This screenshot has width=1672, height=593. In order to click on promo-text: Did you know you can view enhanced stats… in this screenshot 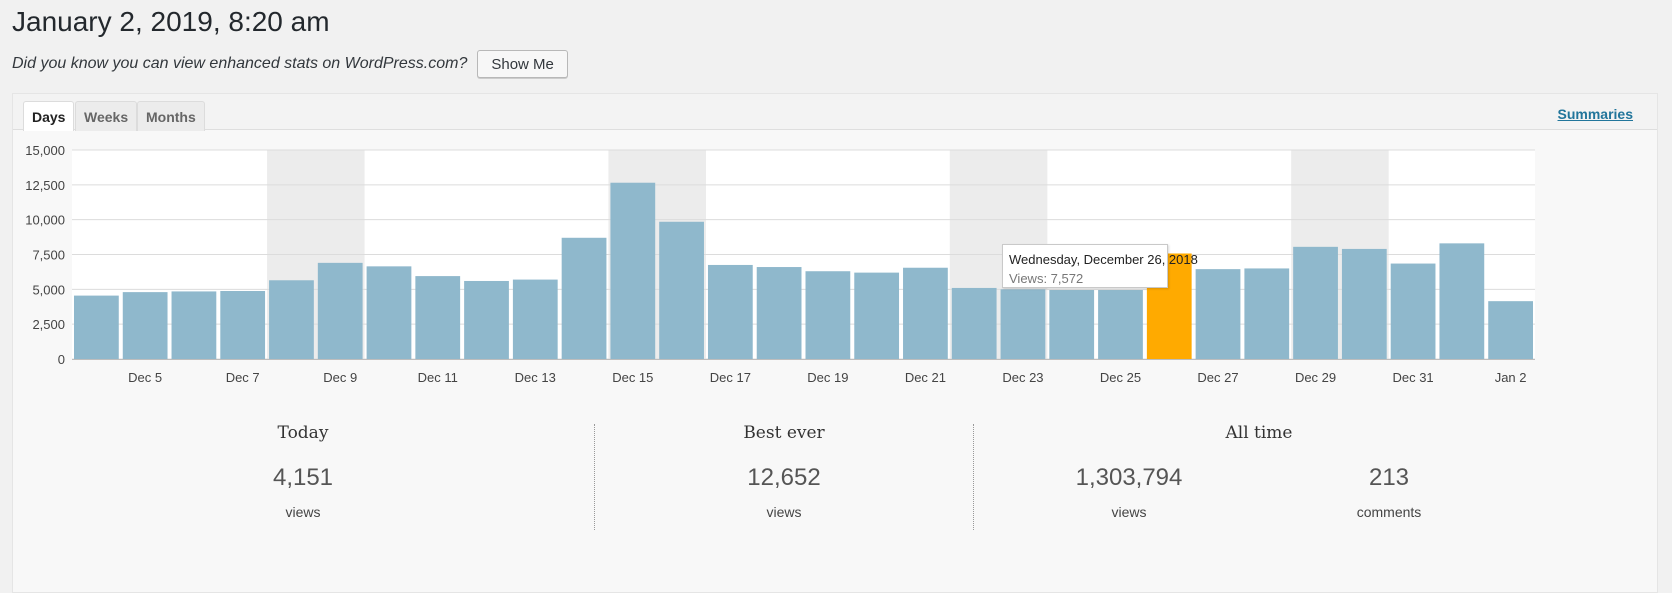, I will do `click(240, 63)`.